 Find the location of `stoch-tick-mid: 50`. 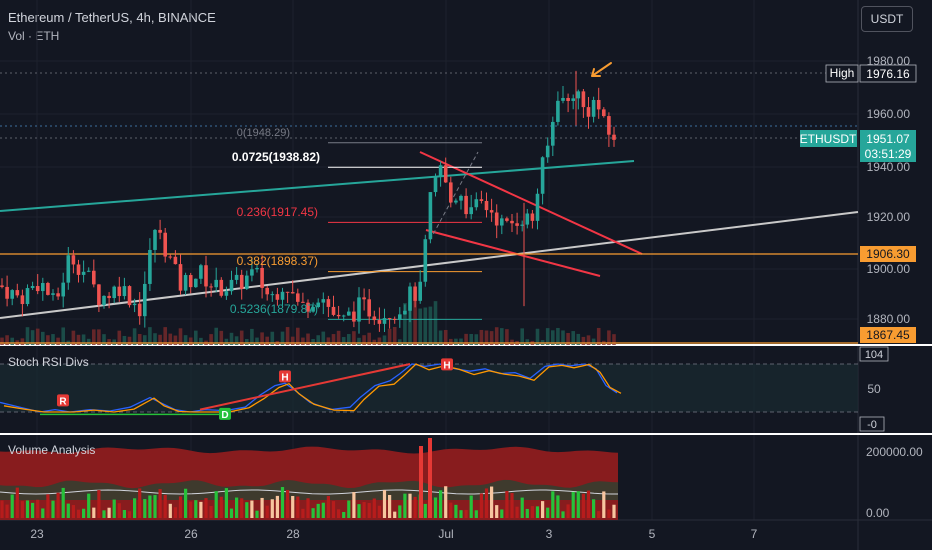

stoch-tick-mid: 50 is located at coordinates (874, 389).